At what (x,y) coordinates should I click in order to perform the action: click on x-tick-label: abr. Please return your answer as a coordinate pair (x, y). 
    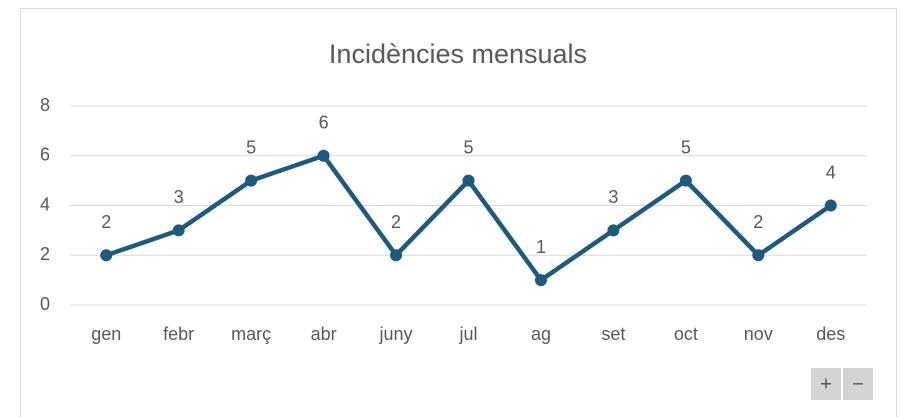
    Looking at the image, I should click on (324, 334).